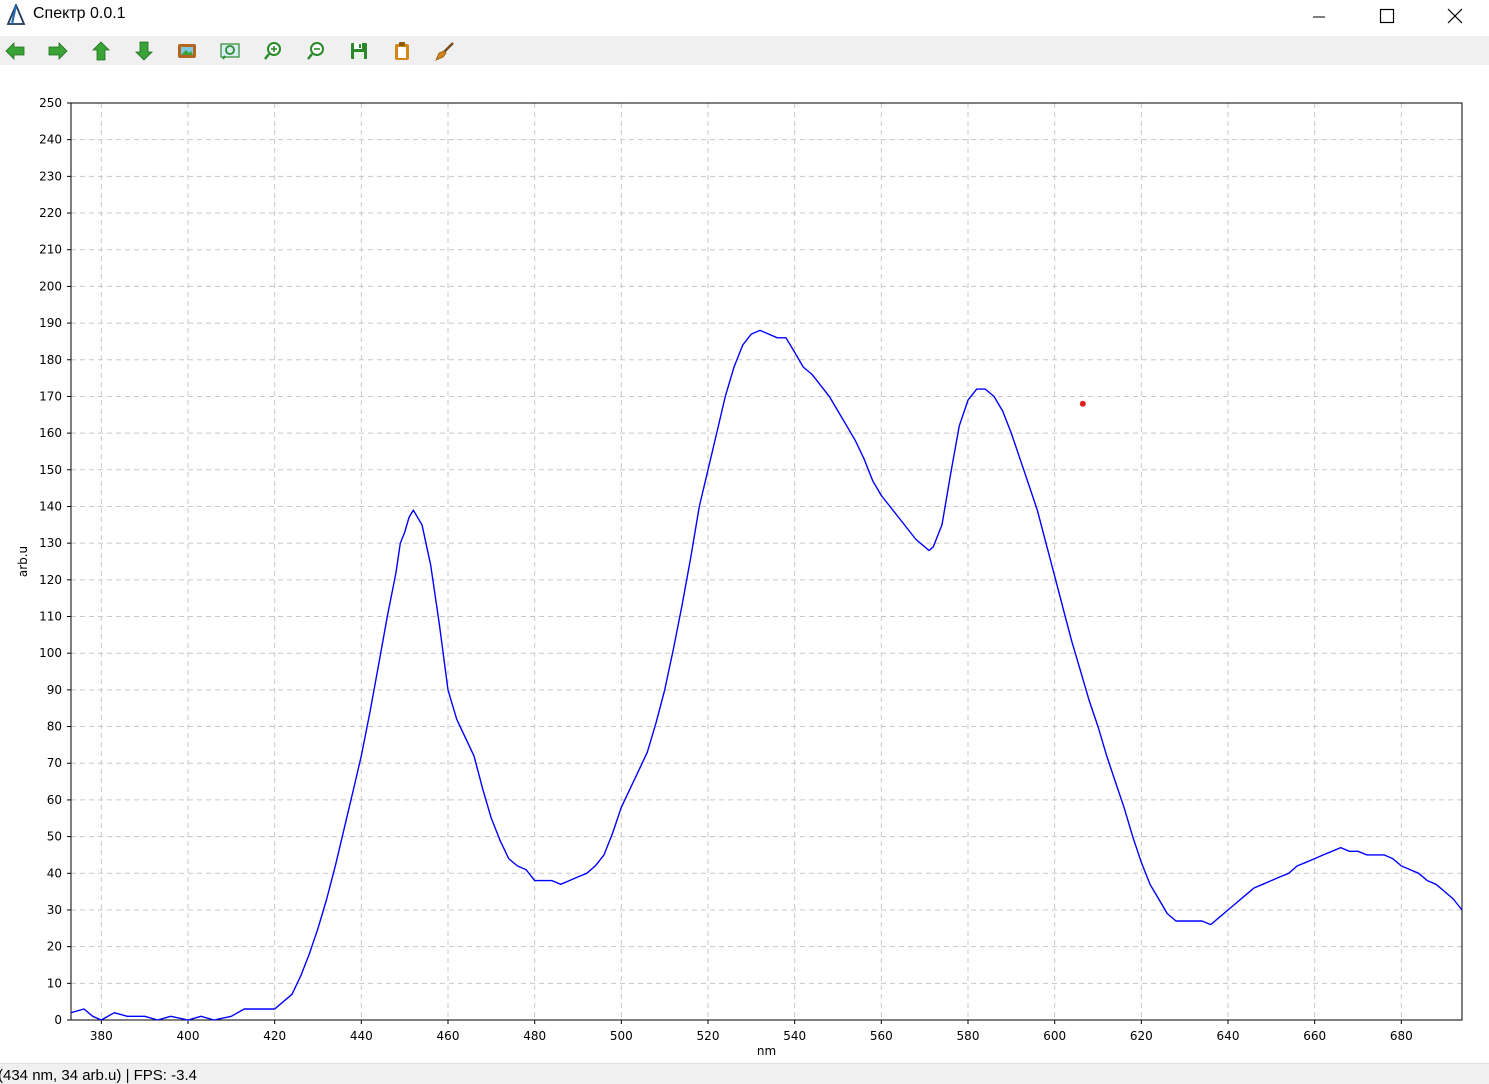  I want to click on clipboard-button, so click(402, 51).